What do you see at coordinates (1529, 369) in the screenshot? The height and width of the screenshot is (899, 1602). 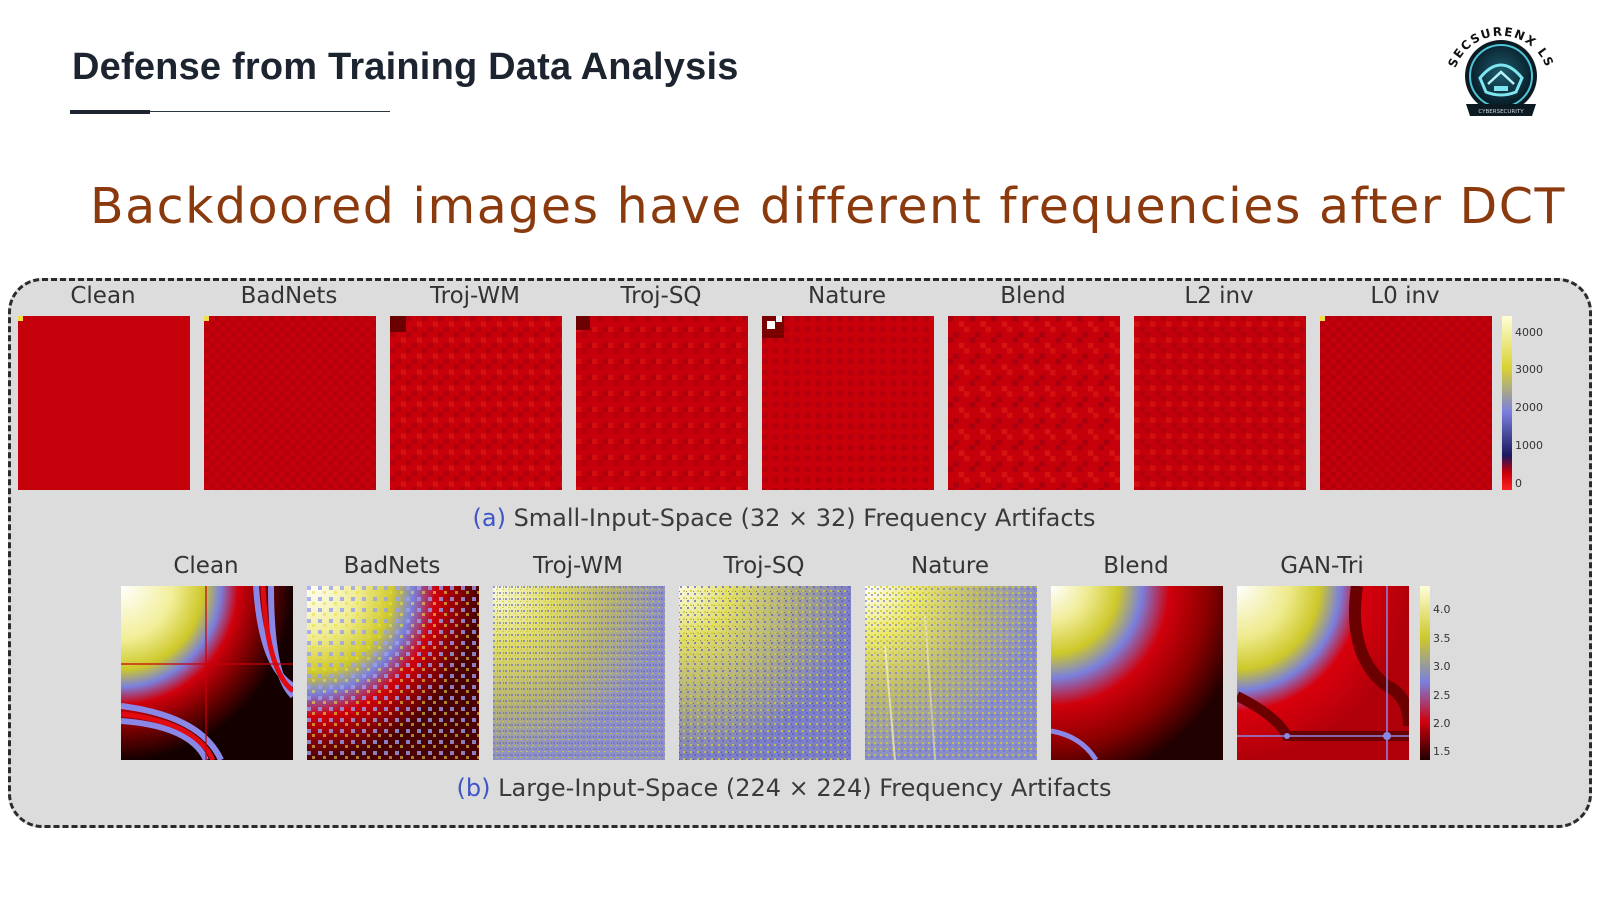 I see `colorbar-small-tick: 3000` at bounding box center [1529, 369].